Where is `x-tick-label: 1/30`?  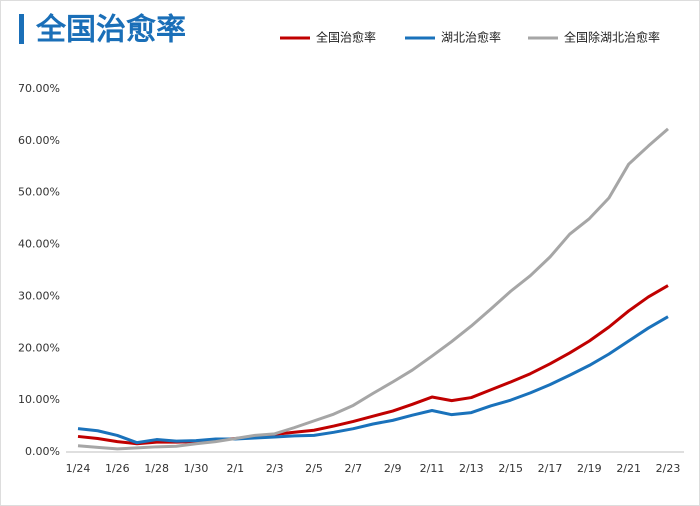 x-tick-label: 1/30 is located at coordinates (196, 468).